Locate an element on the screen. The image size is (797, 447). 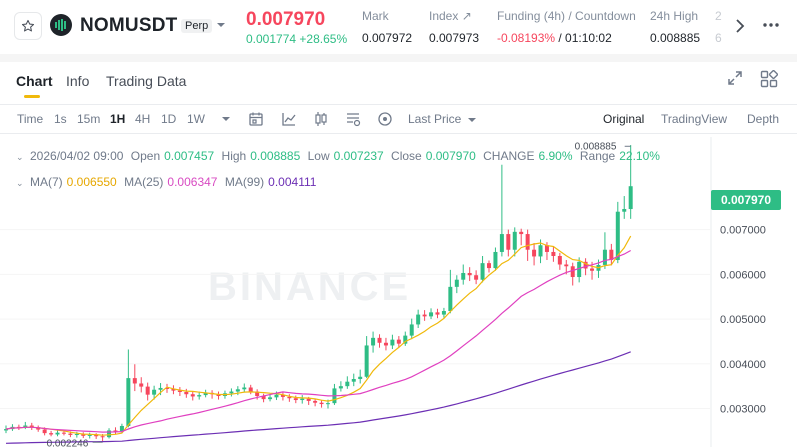
ma99-label: MA(99) is located at coordinates (244, 182).